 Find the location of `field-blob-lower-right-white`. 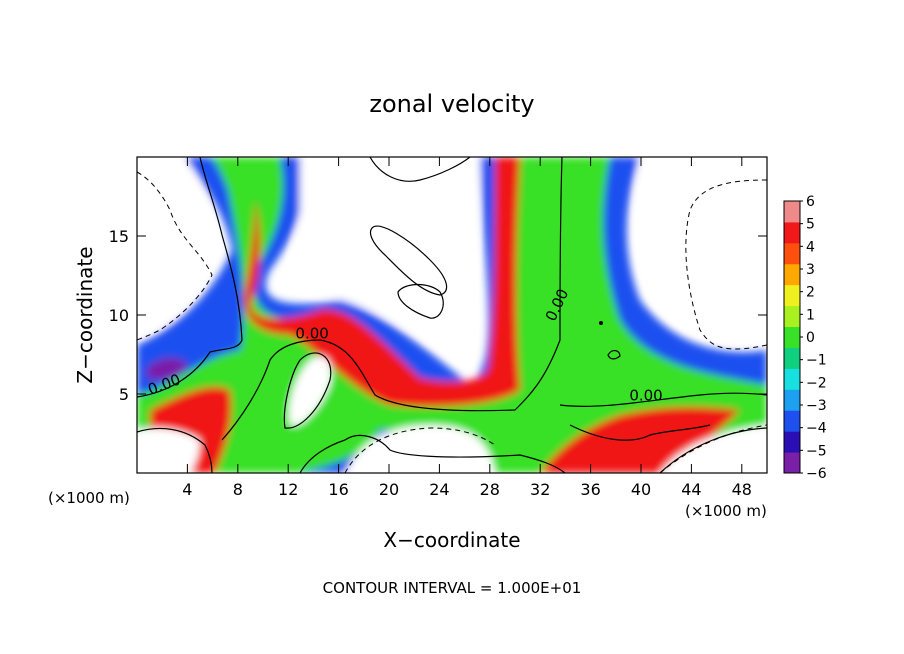

field-blob-lower-right-white is located at coordinates (713, 449).